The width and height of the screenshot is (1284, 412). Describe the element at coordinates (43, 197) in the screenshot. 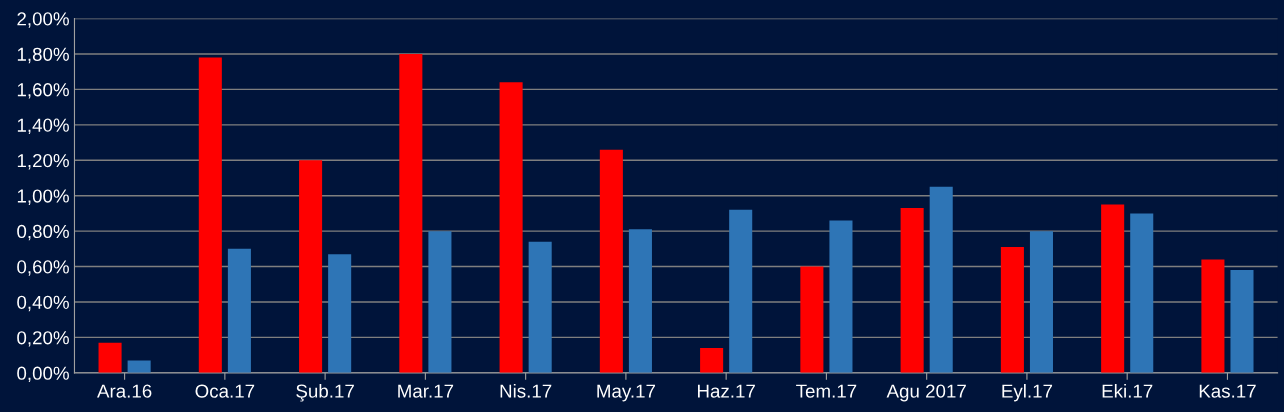

I see `y-tick-label: 1,00%` at that location.